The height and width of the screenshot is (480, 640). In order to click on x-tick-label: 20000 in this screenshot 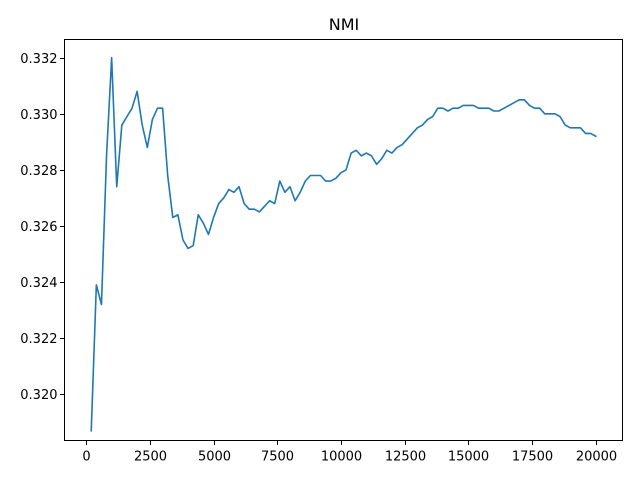, I will do `click(596, 457)`.